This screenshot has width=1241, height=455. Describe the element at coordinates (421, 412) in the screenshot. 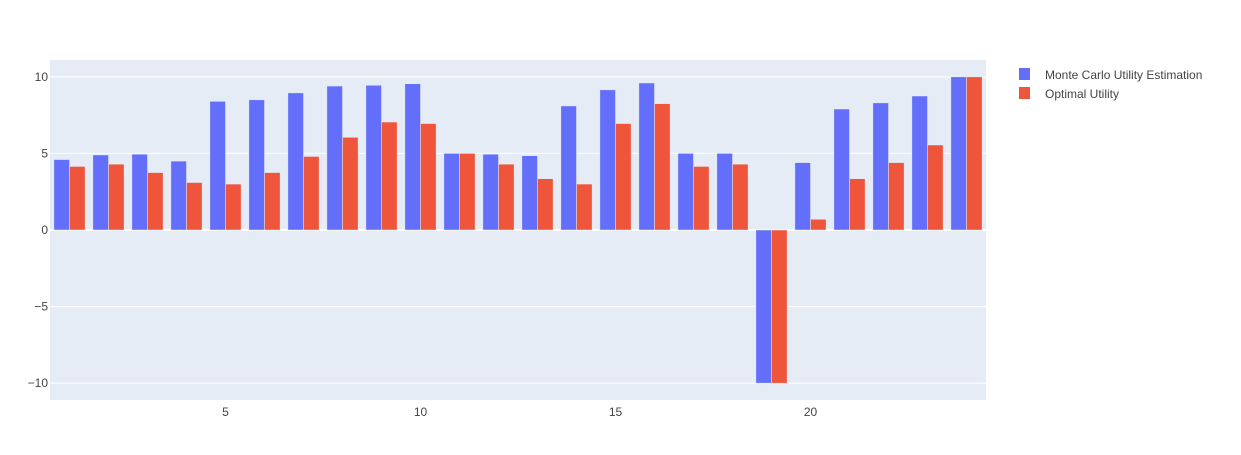

I see `x-tick-label: 10` at that location.